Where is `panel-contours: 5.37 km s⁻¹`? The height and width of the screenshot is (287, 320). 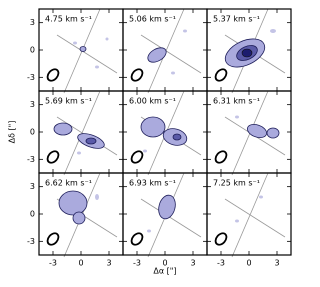
panel-contours: 5.37 km s⁻¹ is located at coordinates (249, 51).